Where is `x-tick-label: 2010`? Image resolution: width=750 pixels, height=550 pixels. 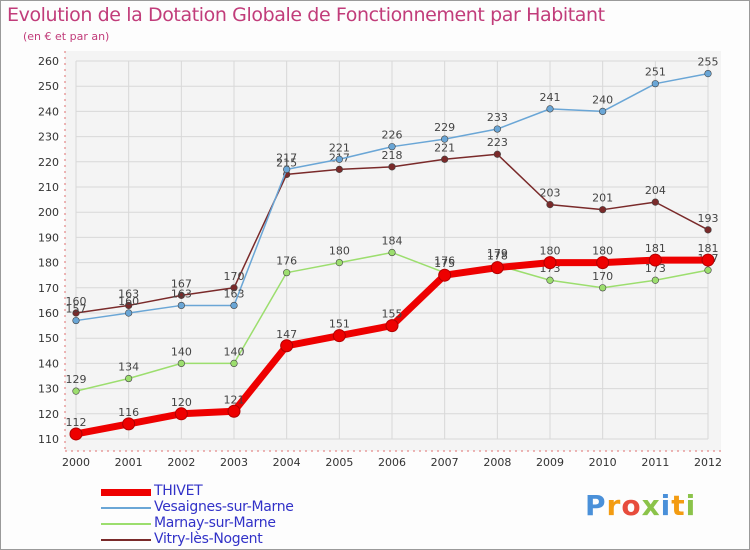 x-tick-label: 2010 is located at coordinates (603, 462).